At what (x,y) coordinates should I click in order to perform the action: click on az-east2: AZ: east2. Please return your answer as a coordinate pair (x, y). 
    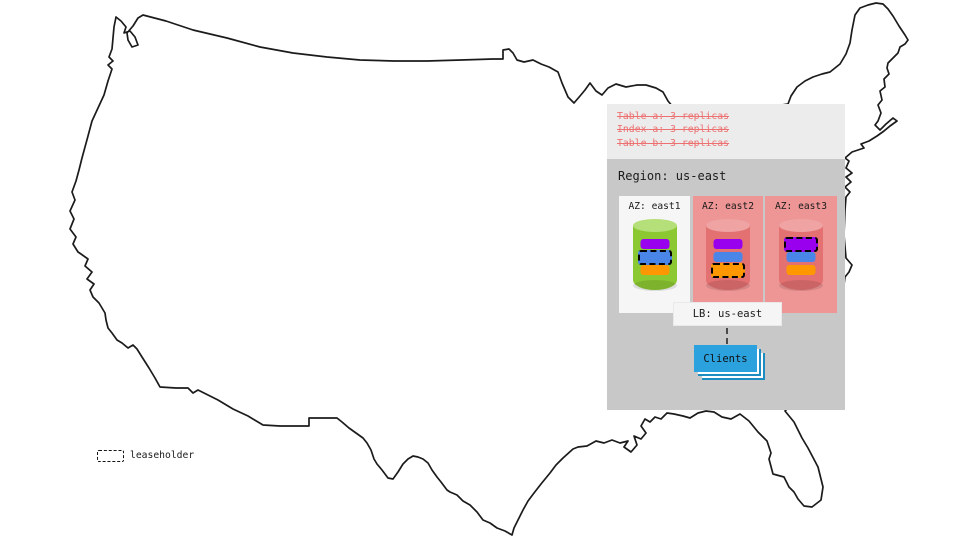
    Looking at the image, I should click on (728, 254).